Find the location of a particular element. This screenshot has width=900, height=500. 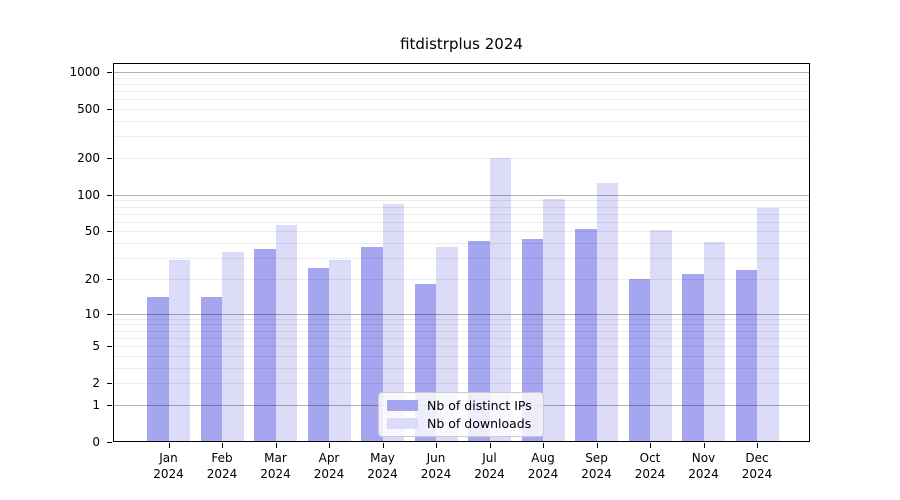

y-tick-label: 20 is located at coordinates (92, 278).